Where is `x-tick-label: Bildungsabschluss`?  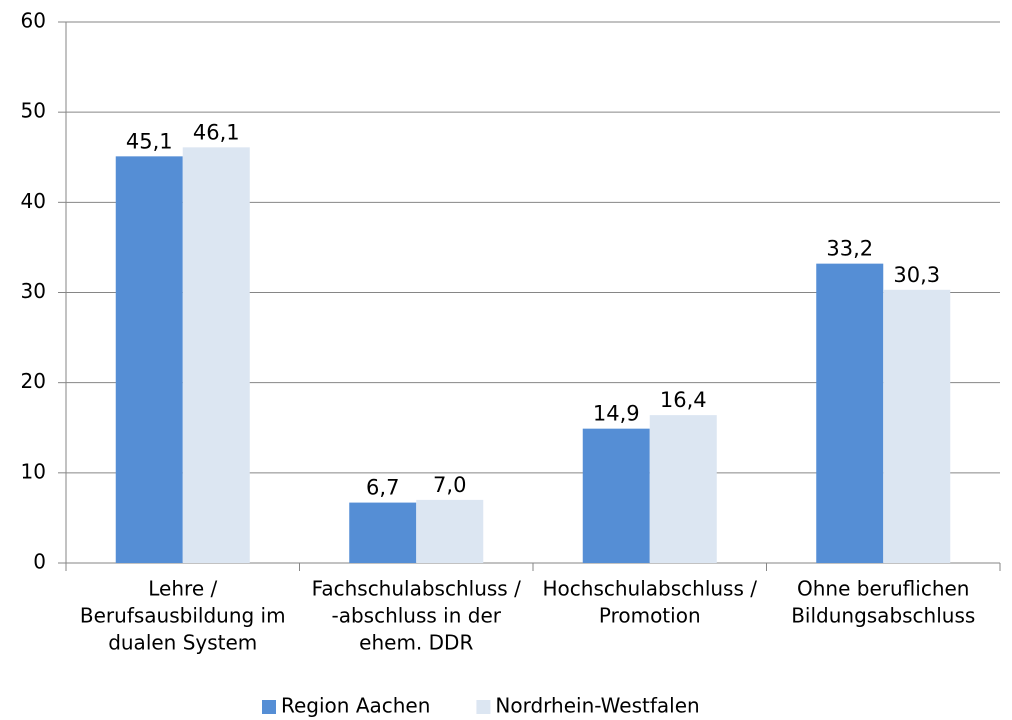 x-tick-label: Bildungsabschluss is located at coordinates (883, 616).